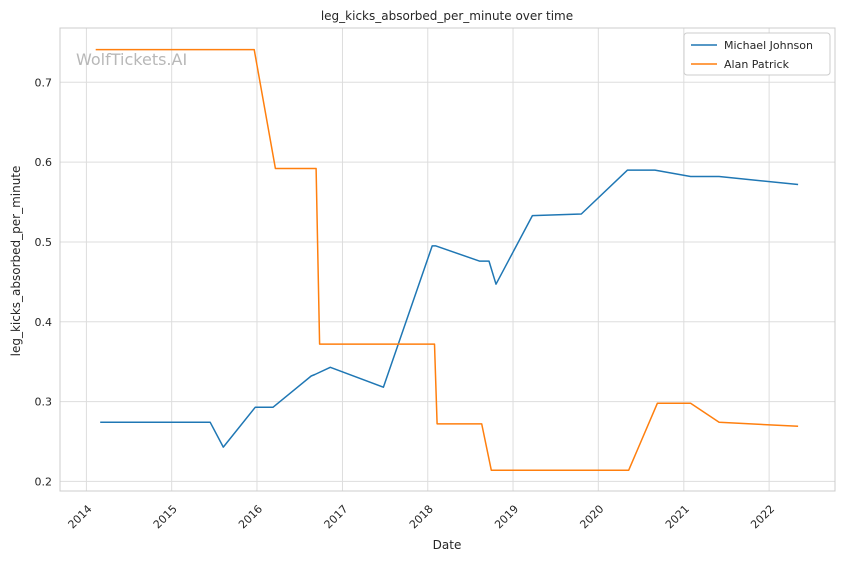 The image size is (844, 561). I want to click on chart-title: leg_kicks_absorbed_per_minute over time, so click(447, 16).